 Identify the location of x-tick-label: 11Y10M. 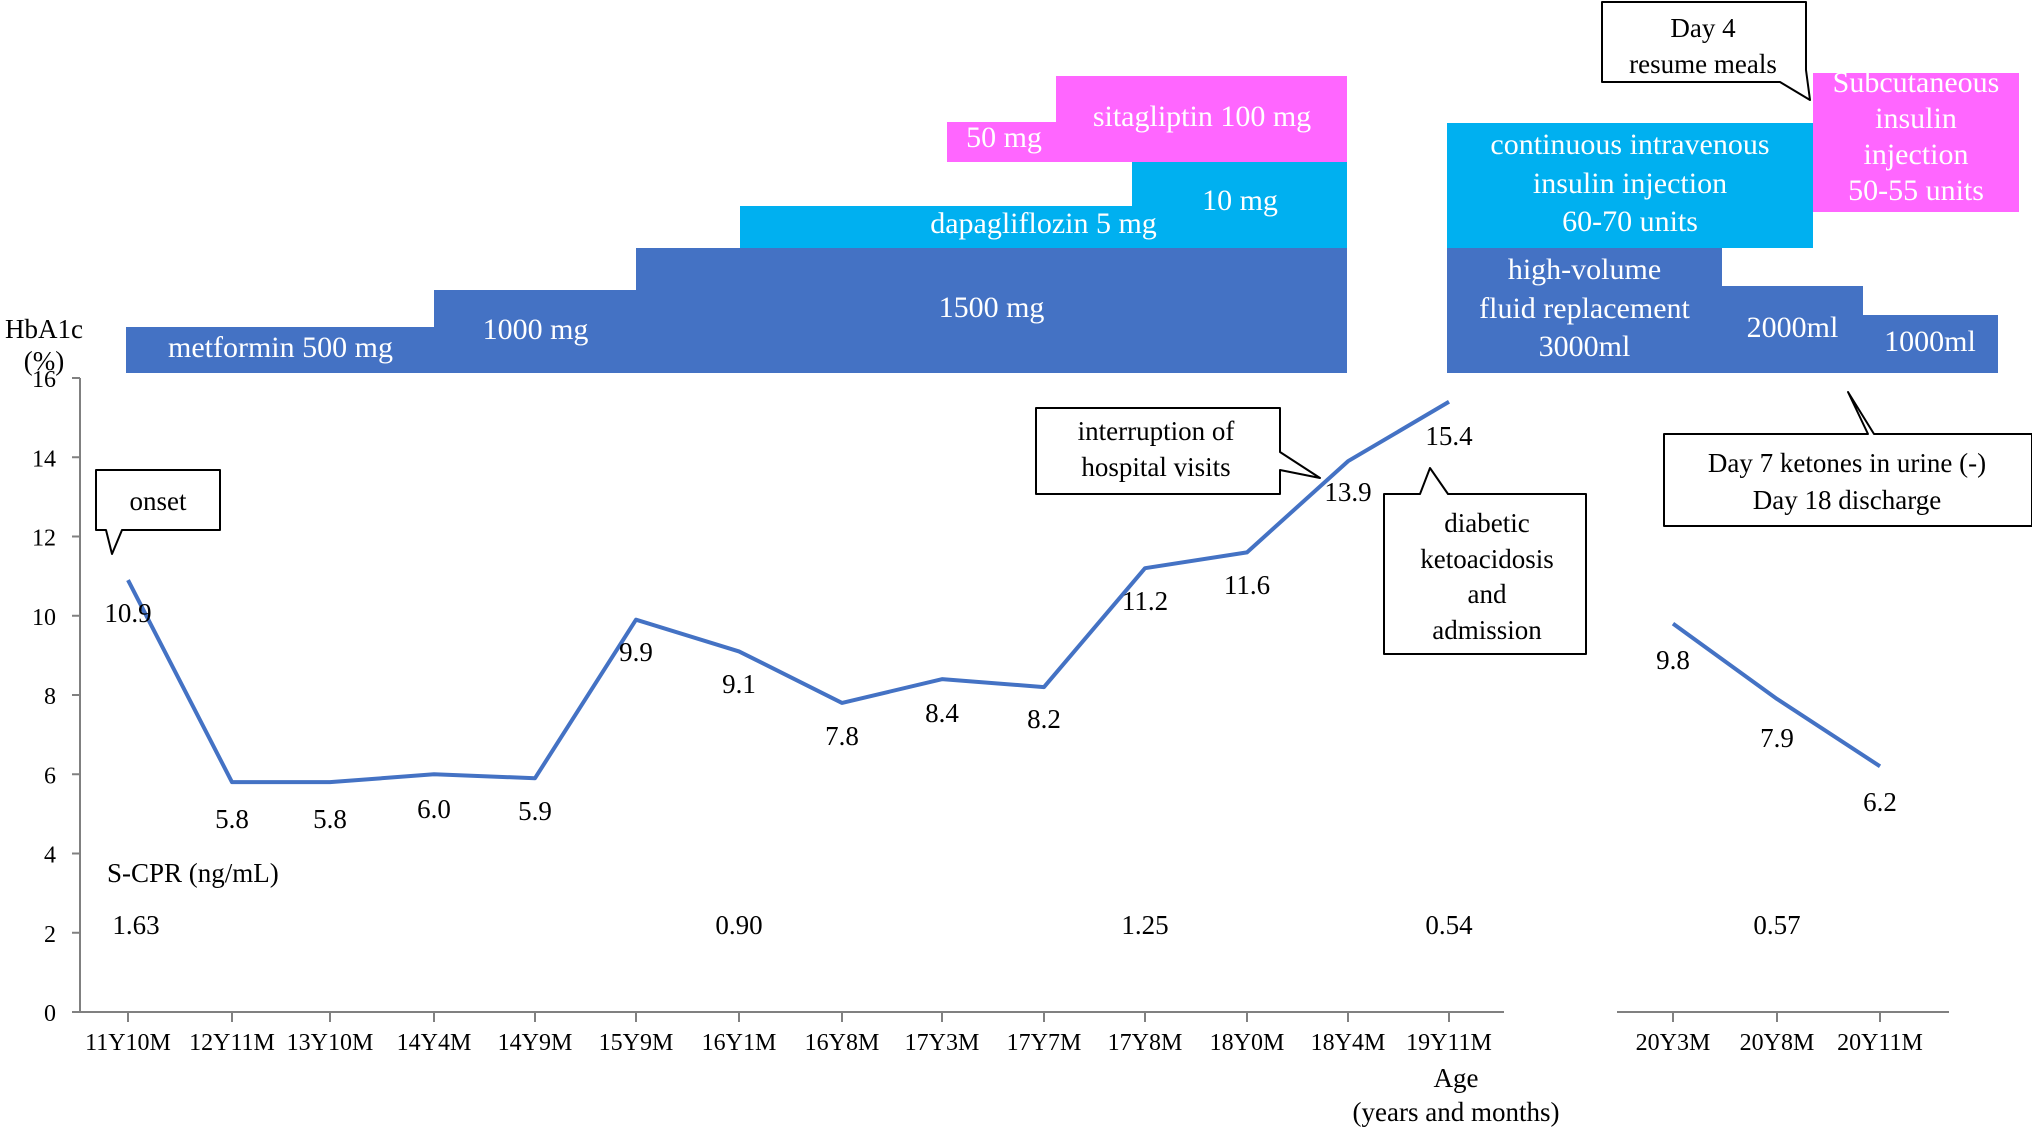
(128, 1043).